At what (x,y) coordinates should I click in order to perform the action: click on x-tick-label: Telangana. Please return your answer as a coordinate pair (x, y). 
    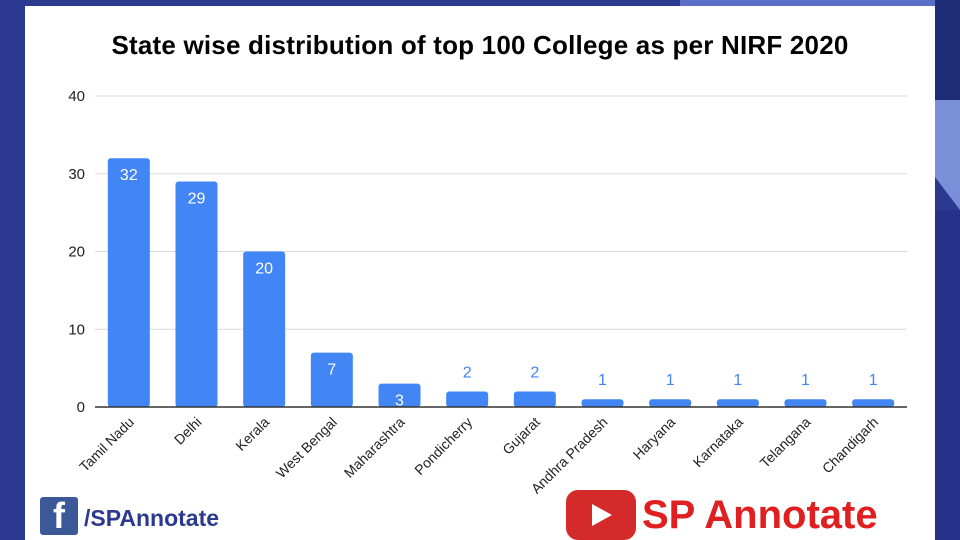
    Looking at the image, I should click on (785, 442).